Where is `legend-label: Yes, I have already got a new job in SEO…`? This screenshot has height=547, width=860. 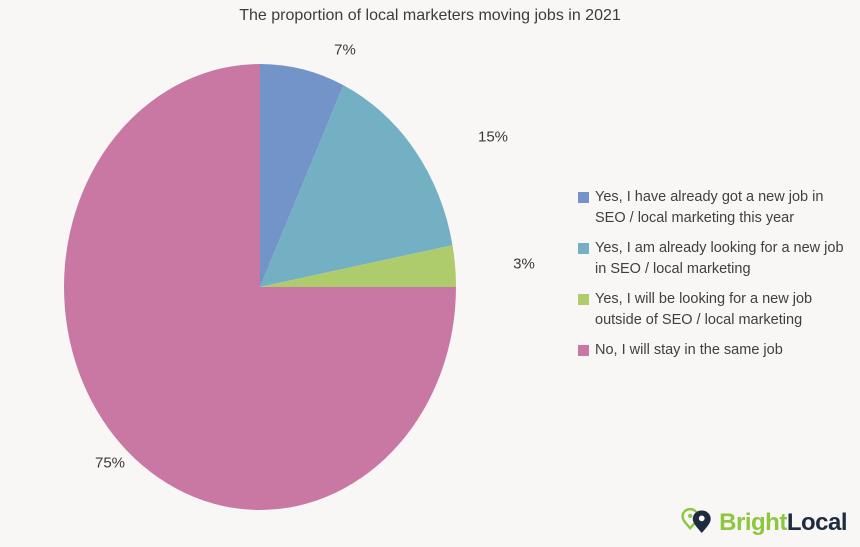
legend-label: Yes, I have already got a new job in SEO… is located at coordinates (709, 207).